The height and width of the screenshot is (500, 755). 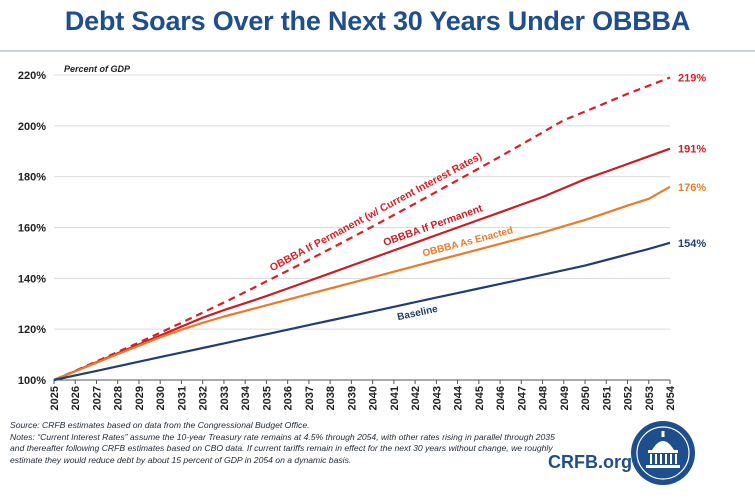 I want to click on x-tick-label: 2045, so click(x=480, y=398).